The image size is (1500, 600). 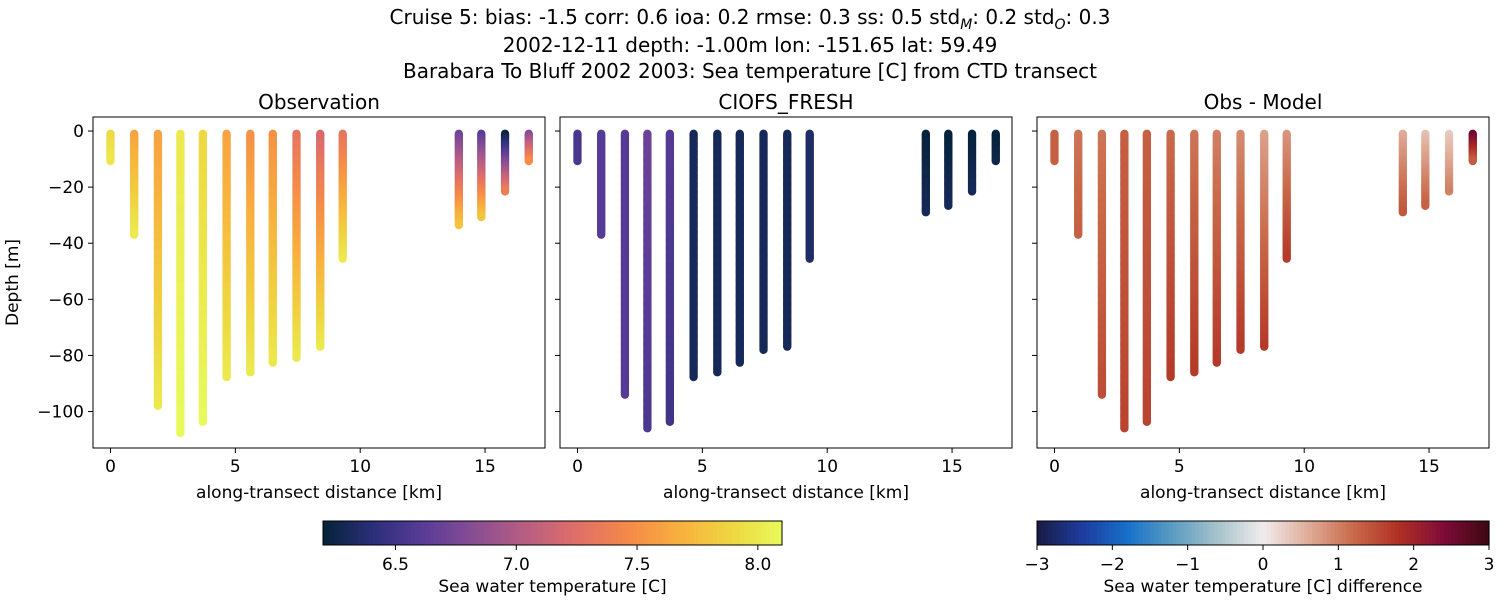 What do you see at coordinates (516, 565) in the screenshot?
I see `colorbar-tick-label: 7.0` at bounding box center [516, 565].